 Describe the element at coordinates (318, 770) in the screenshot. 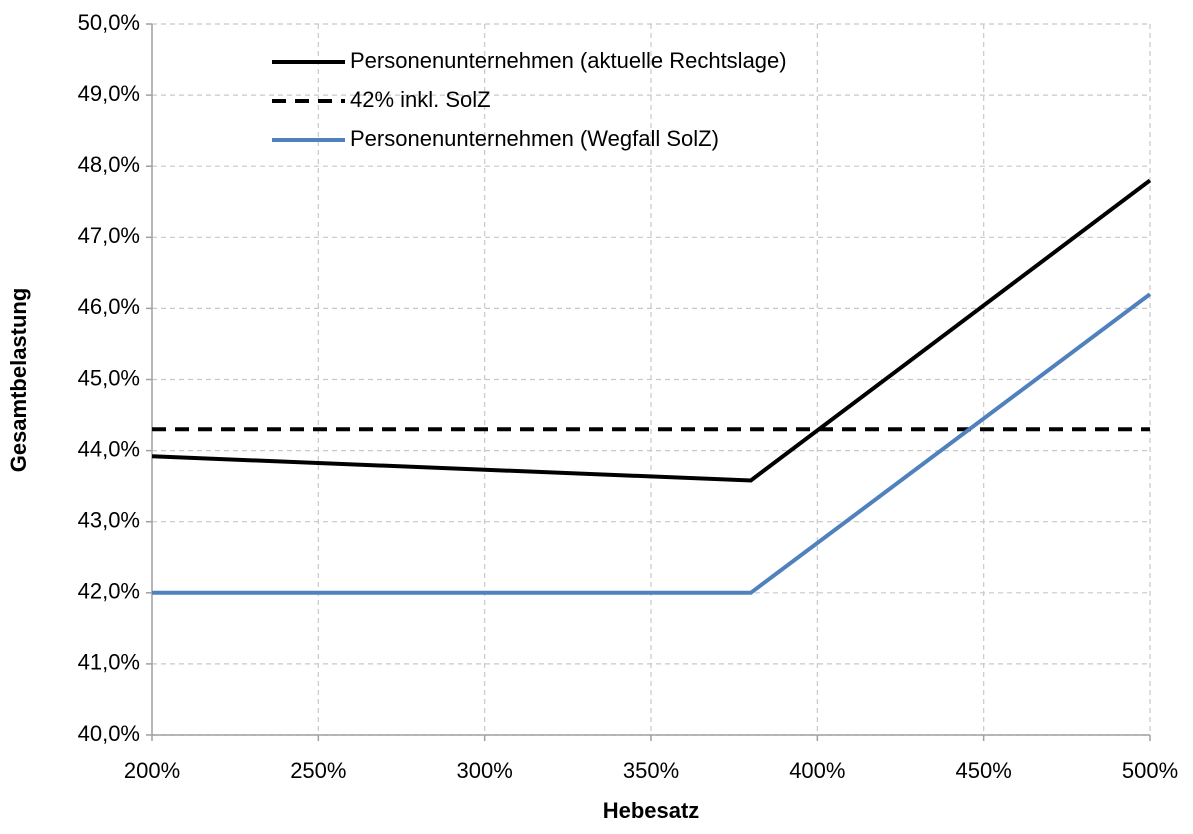

I see `x-tick-label: 250%` at that location.